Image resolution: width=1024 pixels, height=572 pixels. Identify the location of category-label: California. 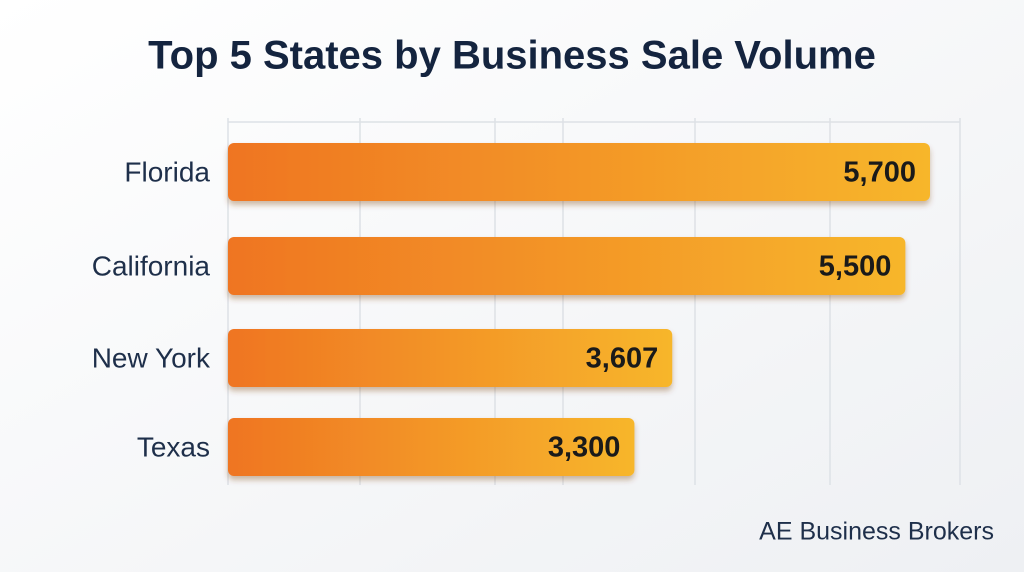
(151, 265).